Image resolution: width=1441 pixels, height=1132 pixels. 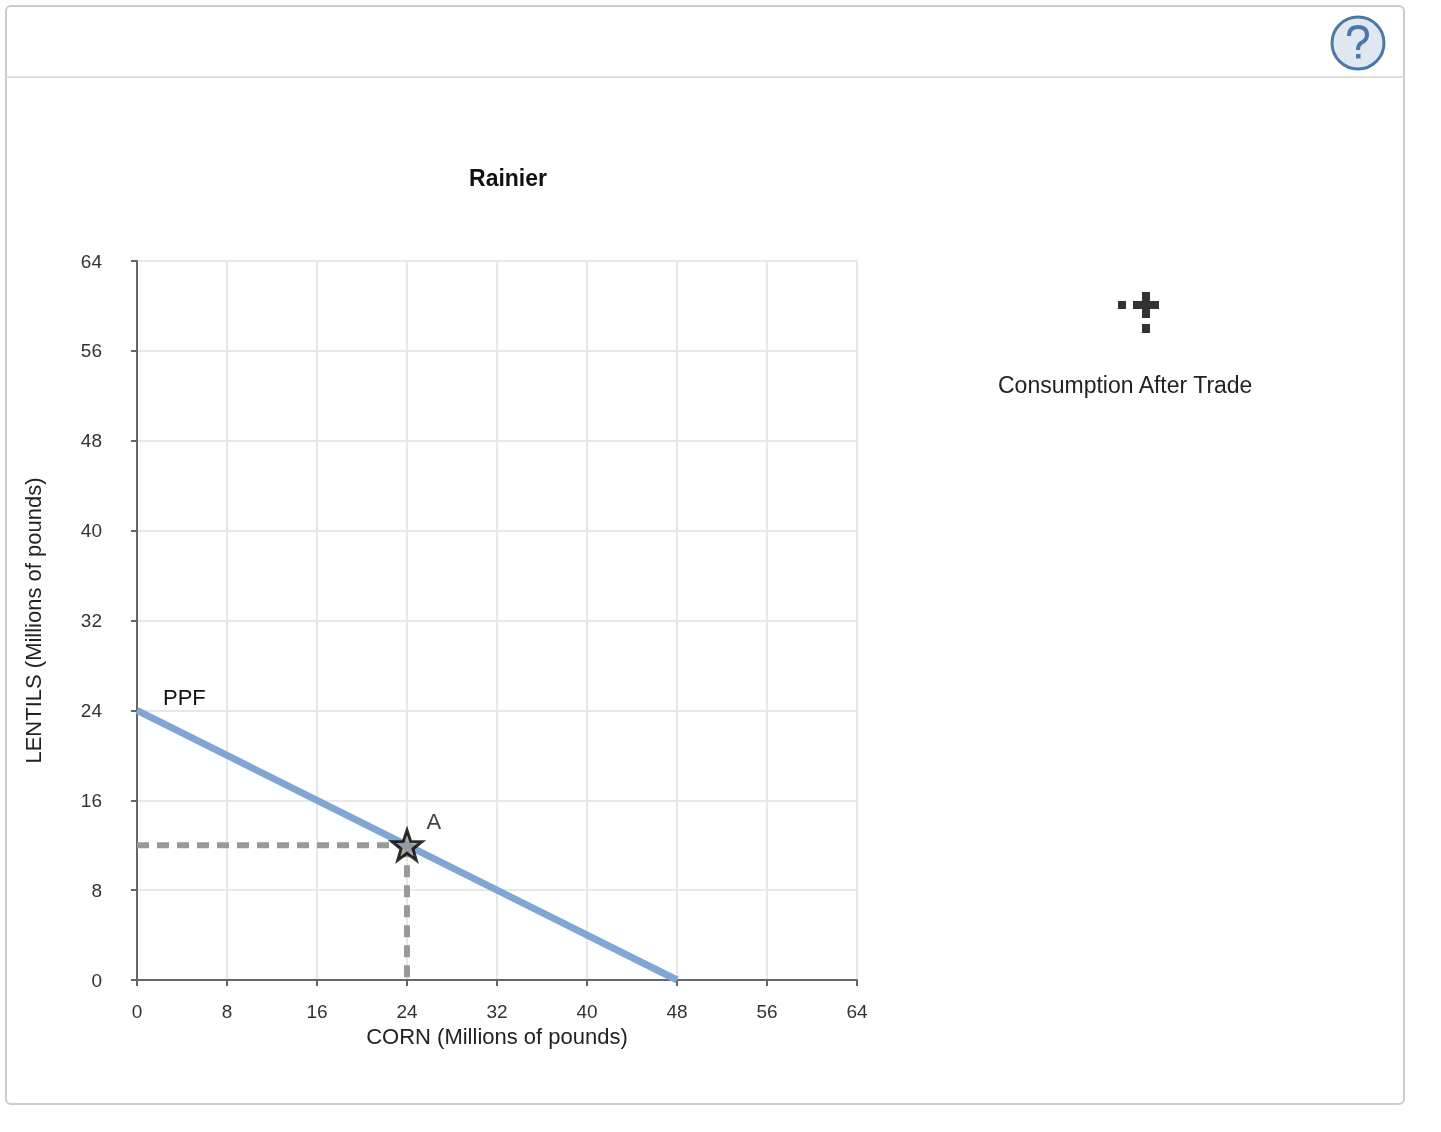 I want to click on y-tick-label: 64, so click(x=91, y=261).